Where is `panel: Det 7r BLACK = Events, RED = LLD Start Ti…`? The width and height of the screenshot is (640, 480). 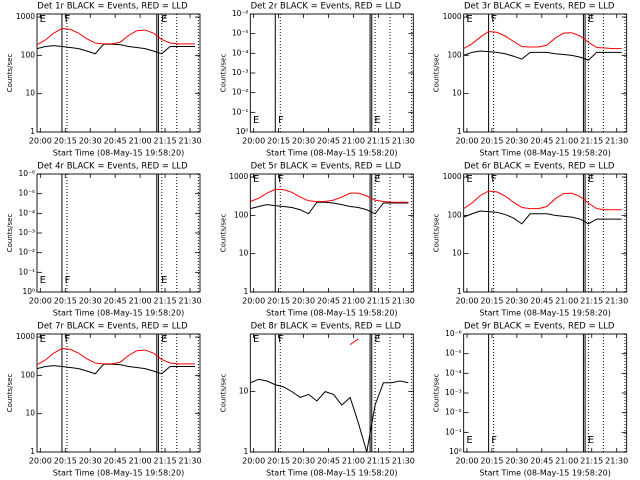
panel: Det 7r BLACK = Events, RED = LLD Start Ti… is located at coordinates (104, 400).